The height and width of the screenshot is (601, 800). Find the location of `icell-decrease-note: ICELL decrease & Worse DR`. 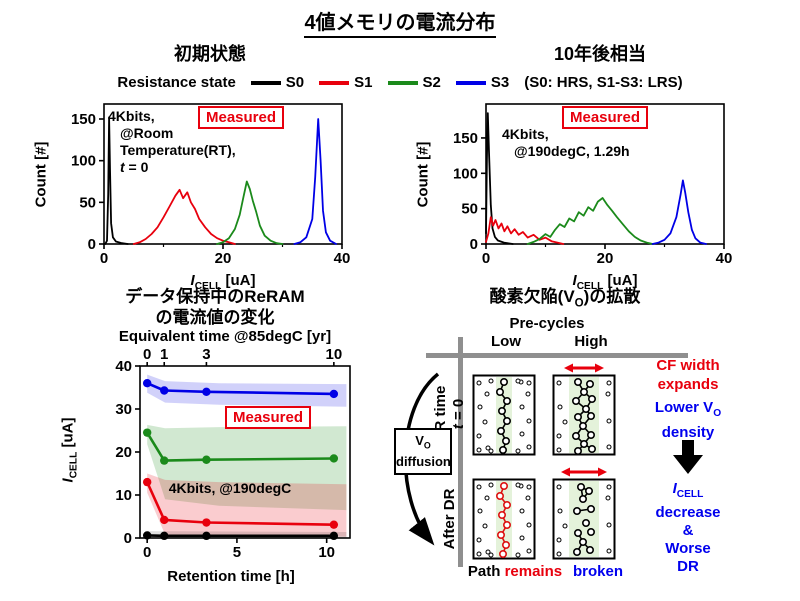

icell-decrease-note: ICELL decrease & Worse DR is located at coordinates (688, 527).